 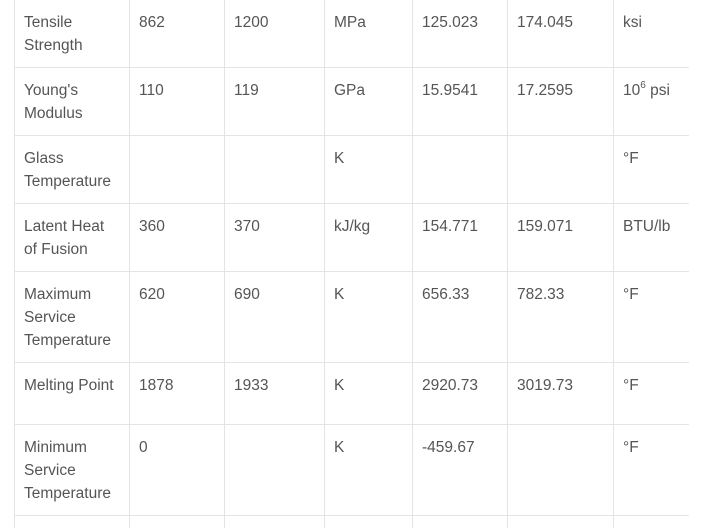 What do you see at coordinates (460, 101) in the screenshot?
I see `table-cell-min-imp: 15.9541` at bounding box center [460, 101].